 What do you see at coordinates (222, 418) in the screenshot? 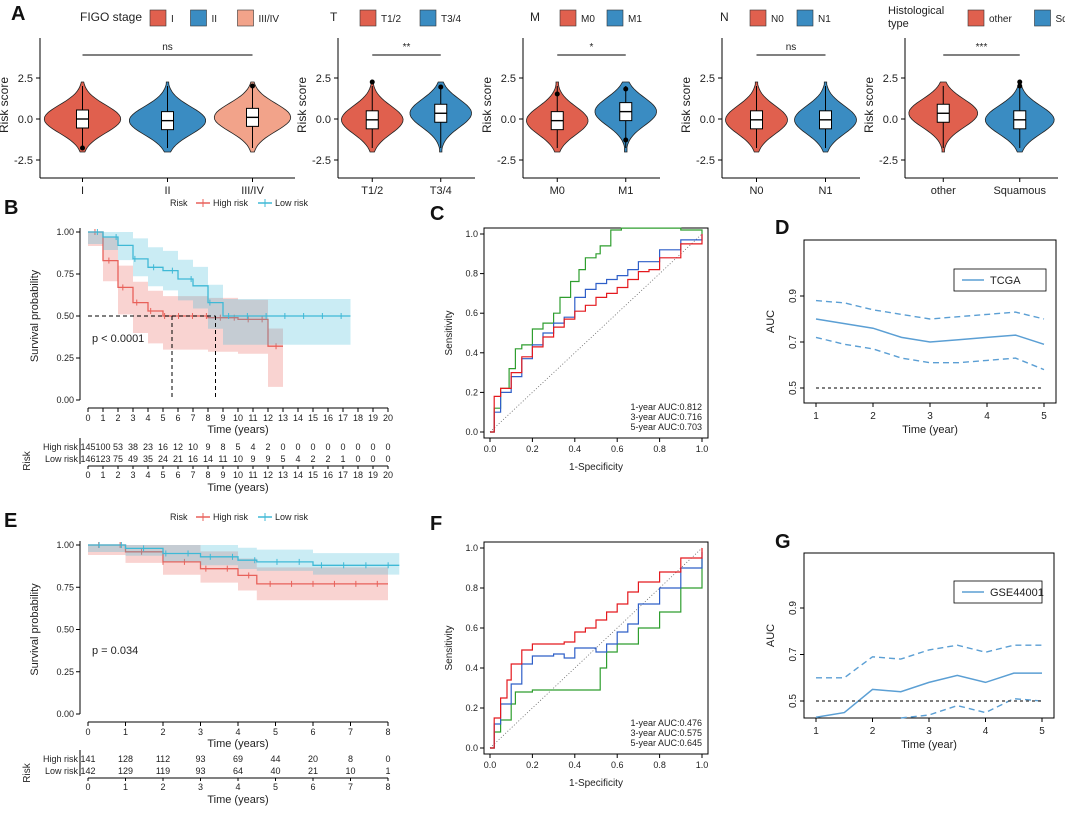
I see `km-x-tick-label: 9` at bounding box center [222, 418].